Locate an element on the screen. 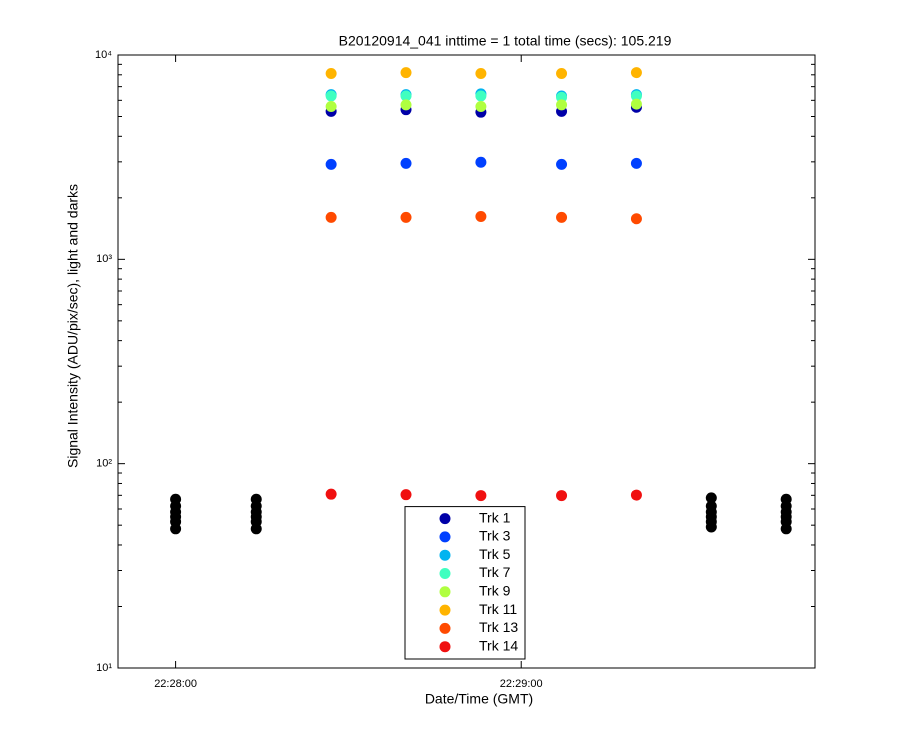 The width and height of the screenshot is (900, 750). legend-label: Trk 13 is located at coordinates (498, 627).